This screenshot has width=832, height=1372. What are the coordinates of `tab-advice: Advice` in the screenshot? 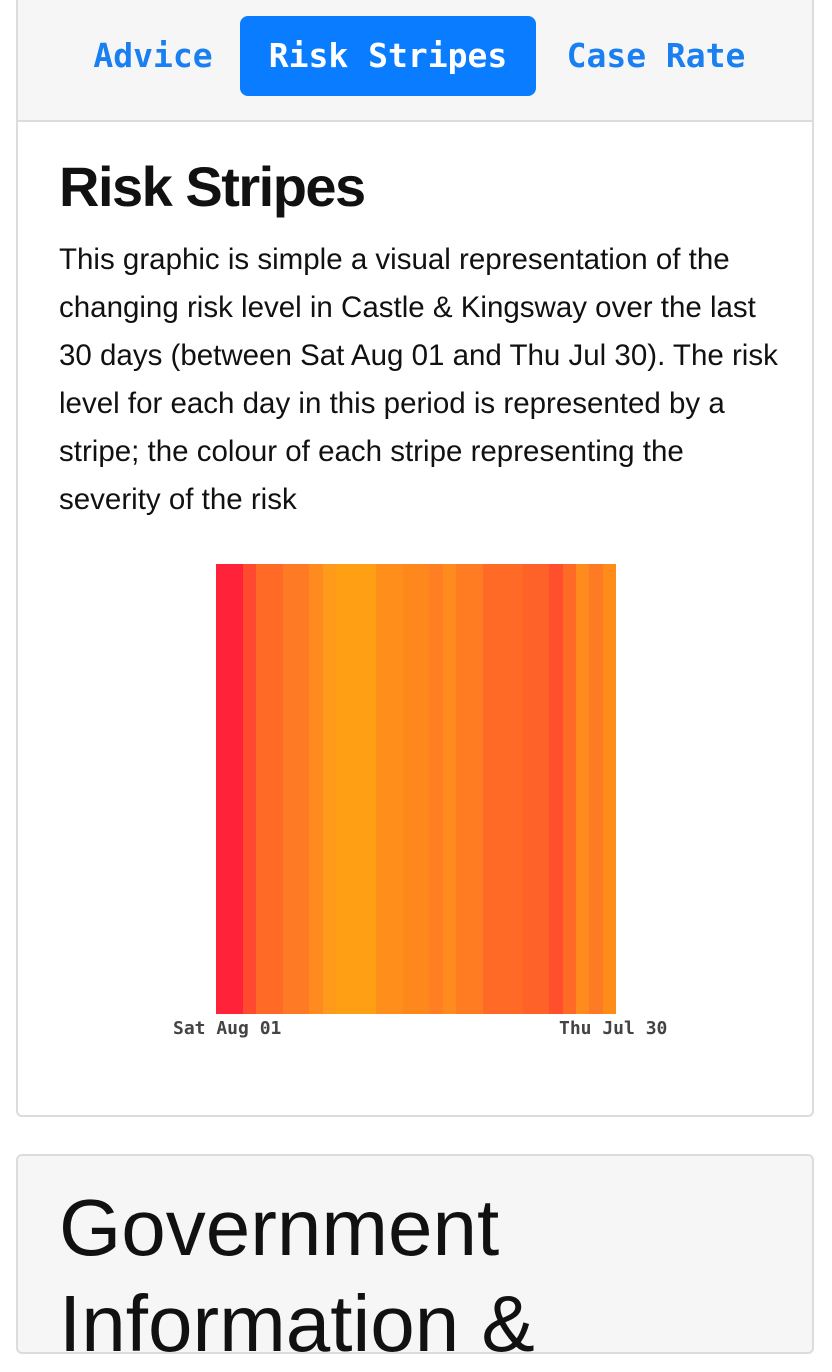 It's located at (153, 55).